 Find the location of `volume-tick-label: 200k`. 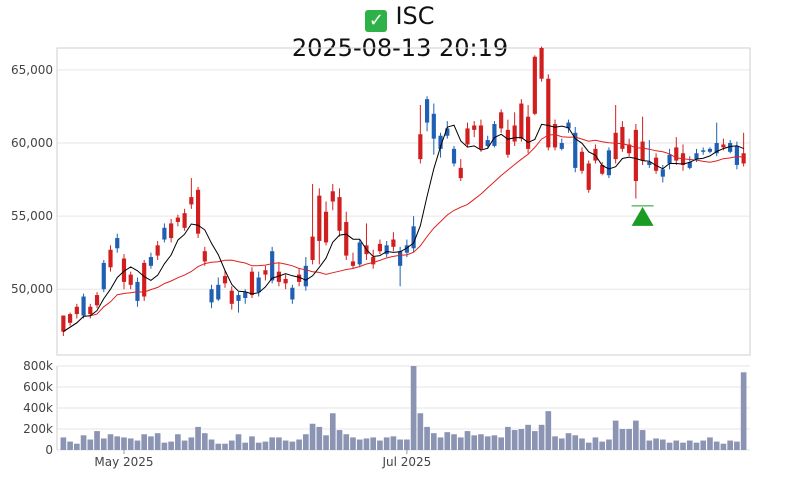

volume-tick-label: 200k is located at coordinates (38, 429).